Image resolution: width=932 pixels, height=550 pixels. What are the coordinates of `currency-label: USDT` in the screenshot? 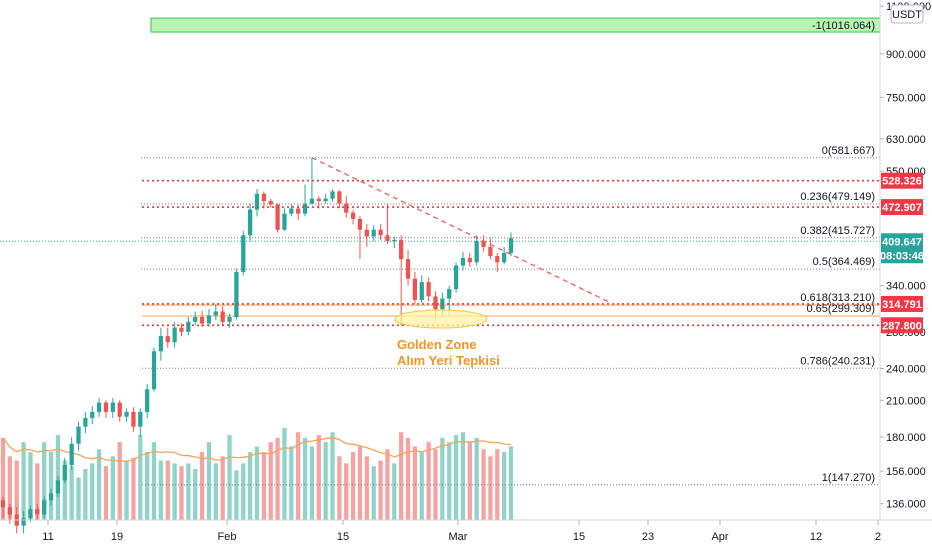 It's located at (907, 15).